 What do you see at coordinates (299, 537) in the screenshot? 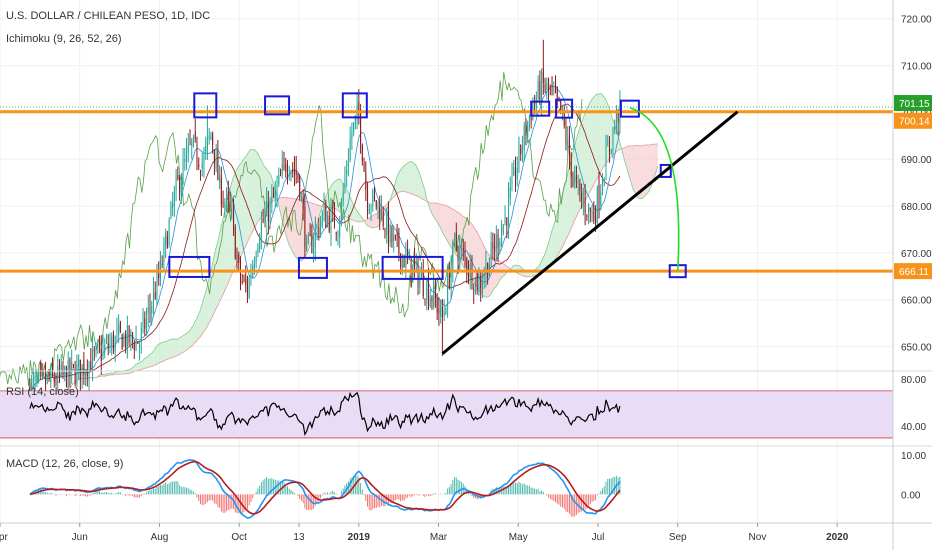
I see `time-tick-label: 13` at bounding box center [299, 537].